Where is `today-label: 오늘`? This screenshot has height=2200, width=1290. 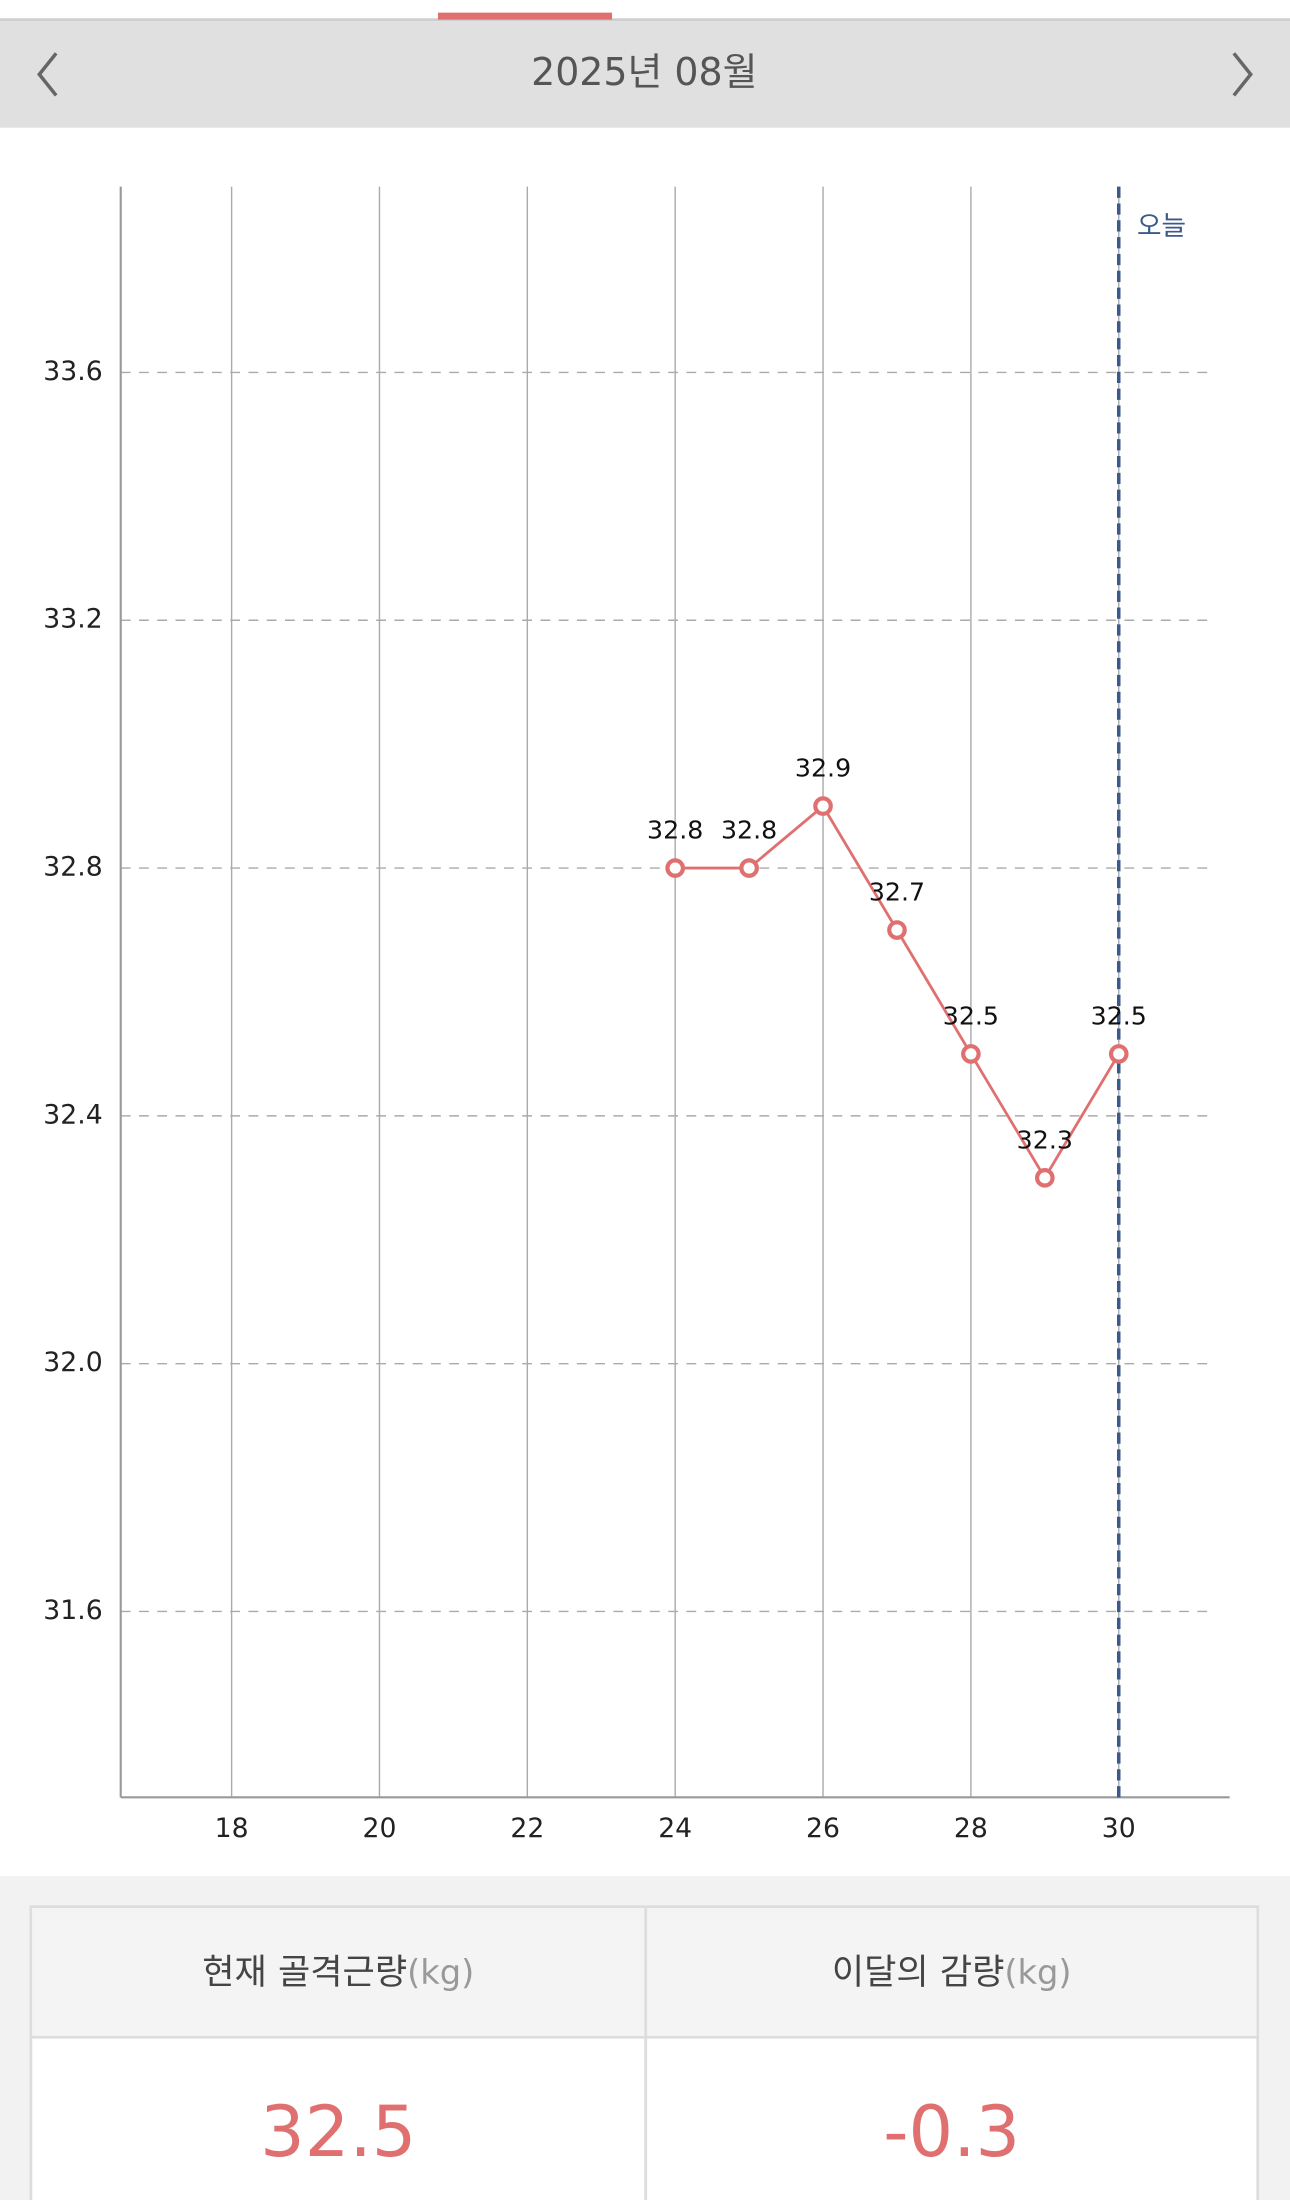 today-label: 오늘 is located at coordinates (1161, 226).